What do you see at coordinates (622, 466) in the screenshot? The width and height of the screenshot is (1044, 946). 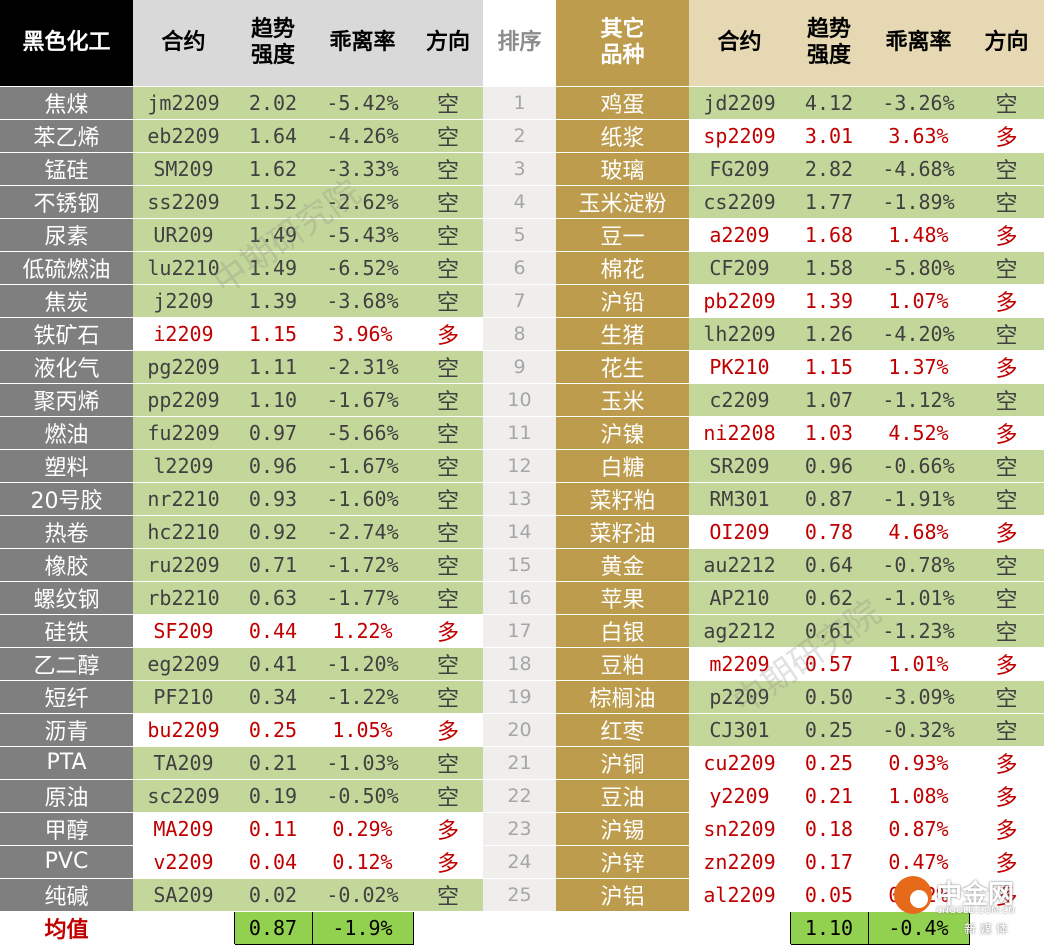 I see `right-name: 白糖` at bounding box center [622, 466].